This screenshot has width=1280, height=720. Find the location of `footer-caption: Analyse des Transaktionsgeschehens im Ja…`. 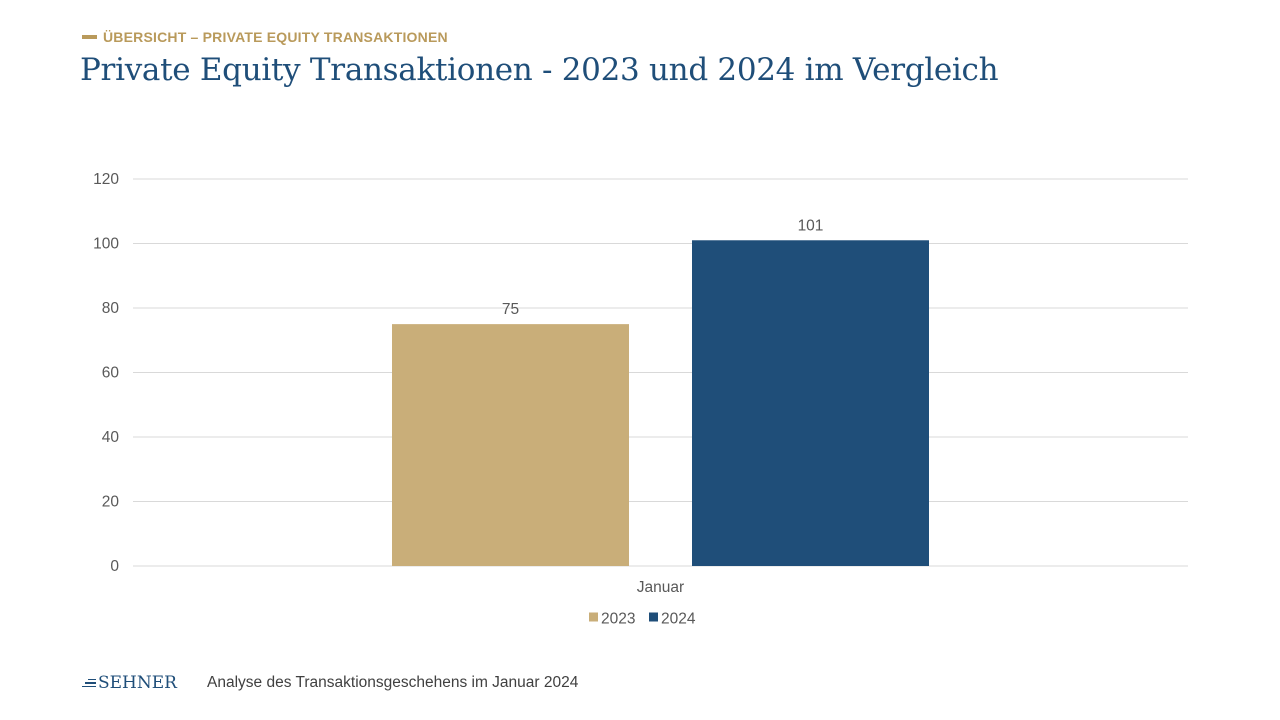

footer-caption: Analyse des Transaktionsgeschehens im Ja… is located at coordinates (393, 682).